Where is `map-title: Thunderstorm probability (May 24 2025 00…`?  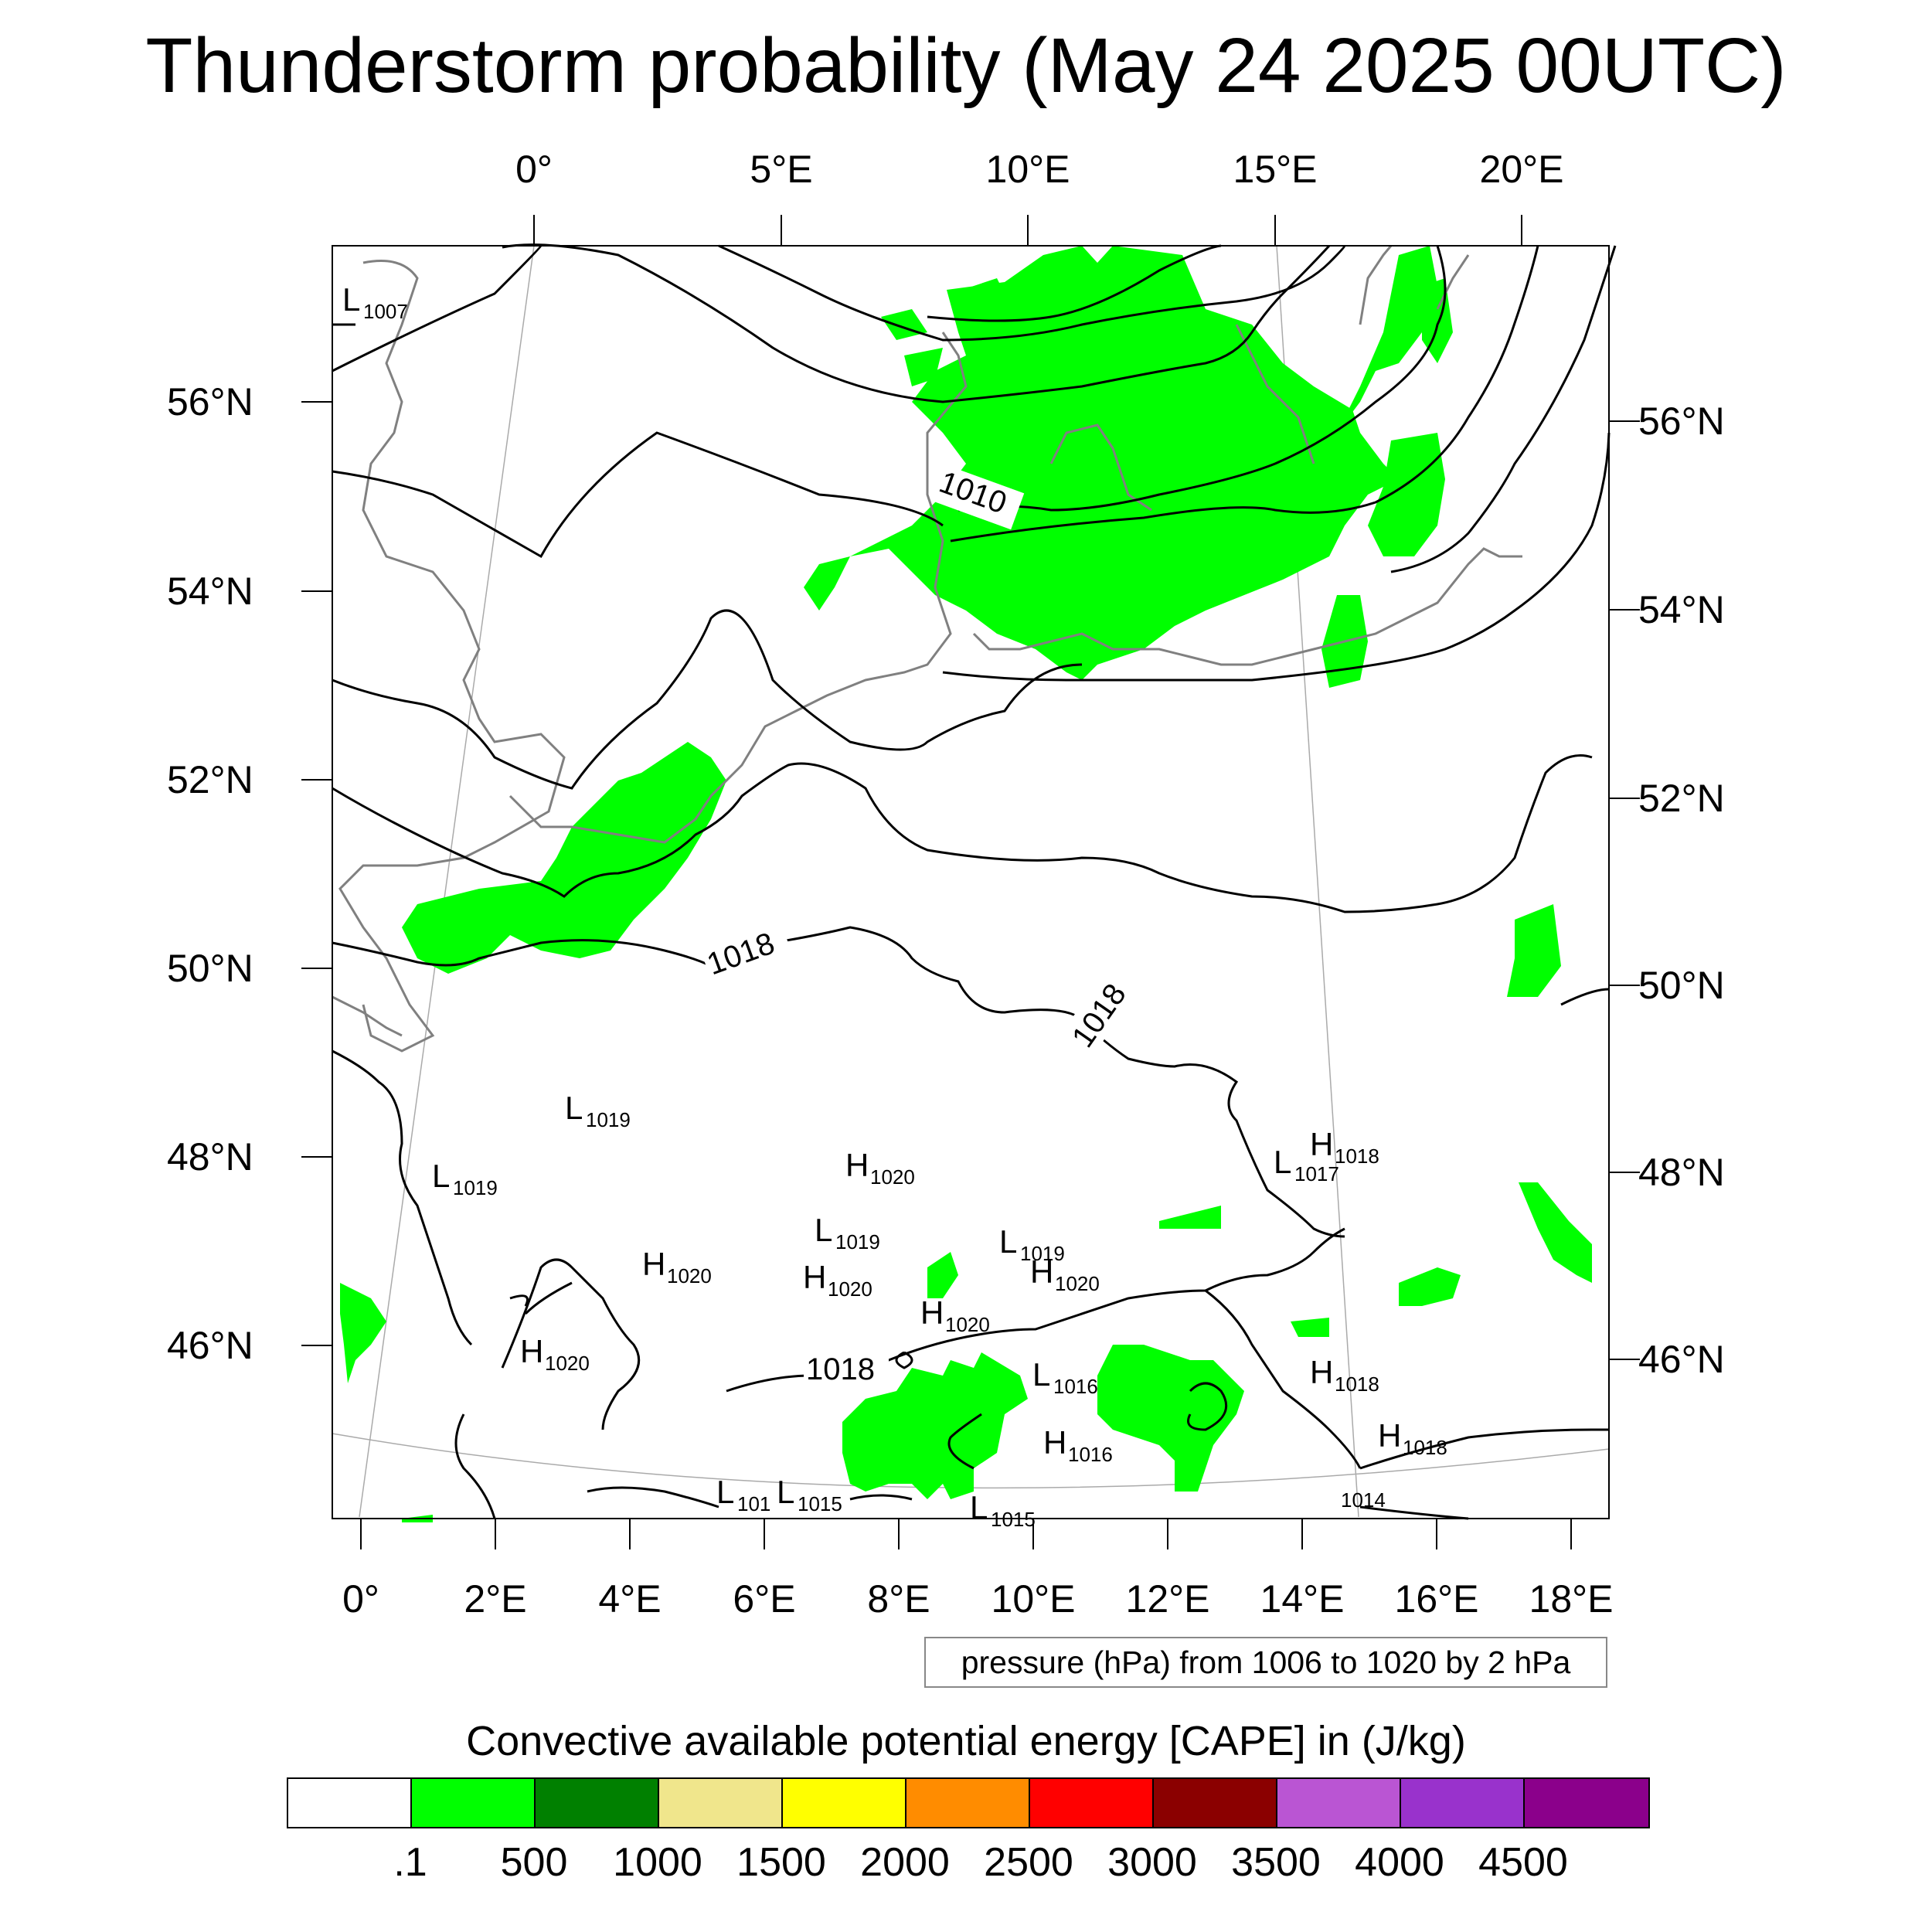 map-title: Thunderstorm probability (May 24 2025 00… is located at coordinates (966, 66).